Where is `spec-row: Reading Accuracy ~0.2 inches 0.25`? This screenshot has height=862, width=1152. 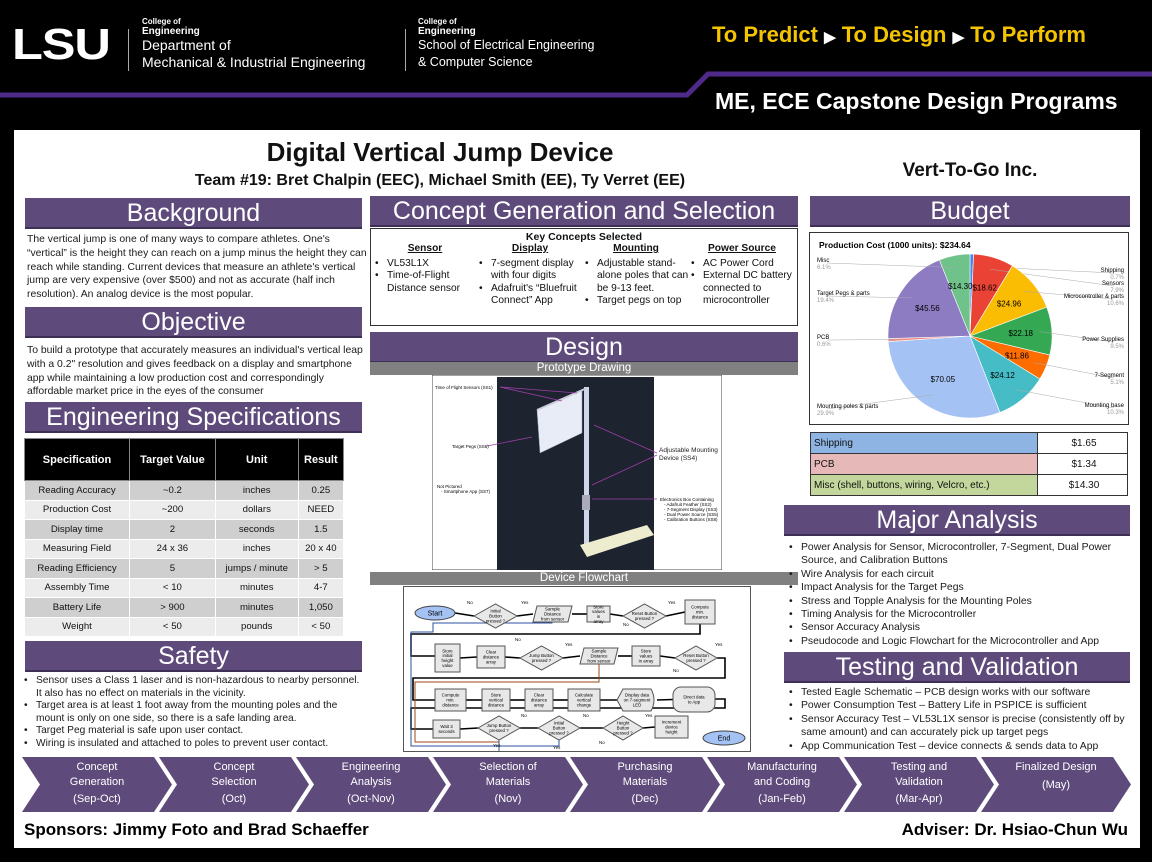
spec-row: Reading Accuracy ~0.2 inches 0.25 is located at coordinates (184, 490).